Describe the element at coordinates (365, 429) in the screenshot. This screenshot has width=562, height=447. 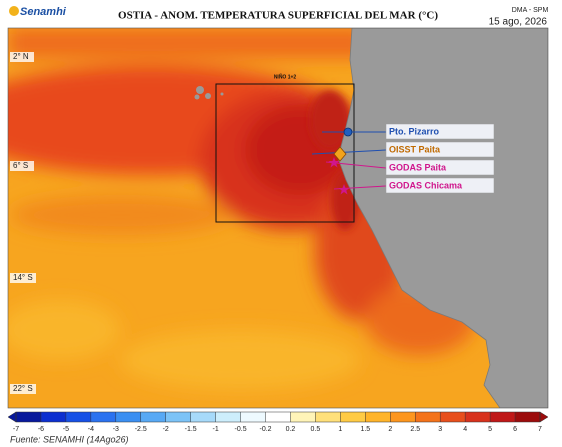
I see `colorbar-tick-label: 1.5` at that location.